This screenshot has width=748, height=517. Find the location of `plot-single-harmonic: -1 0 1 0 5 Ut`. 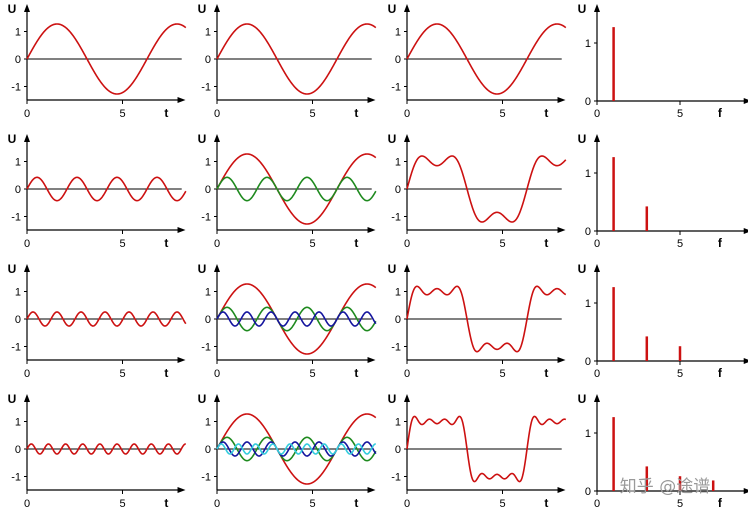

plot-single-harmonic: -1 0 1 0 5 Ut is located at coordinates (97, 451).